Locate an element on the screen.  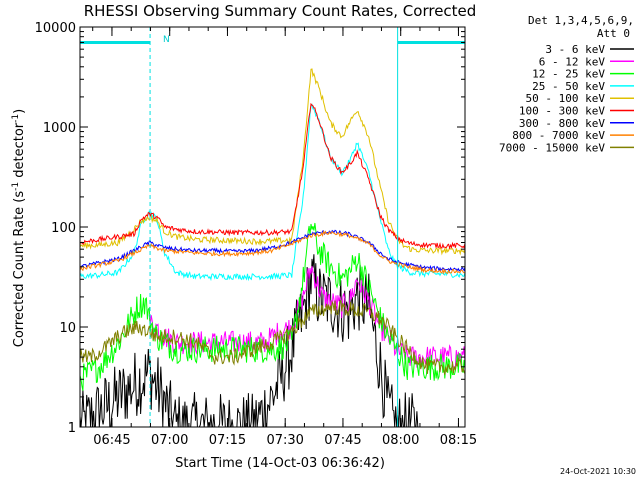
svg-text:Corrected Count Rate (s-1 dete: Corrected Count Rate (s-1 detector-1) is located at coordinates (19, 228).